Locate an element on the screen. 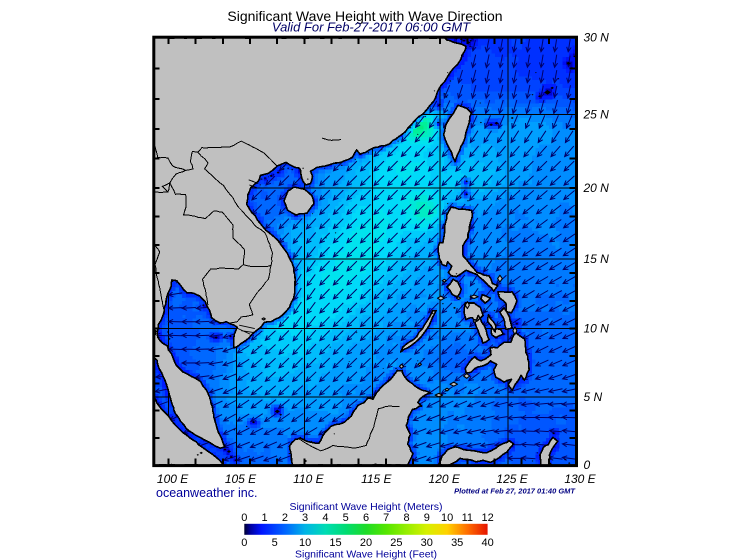 This screenshot has height=560, width=755. svg-text: 1 is located at coordinates (265, 518).